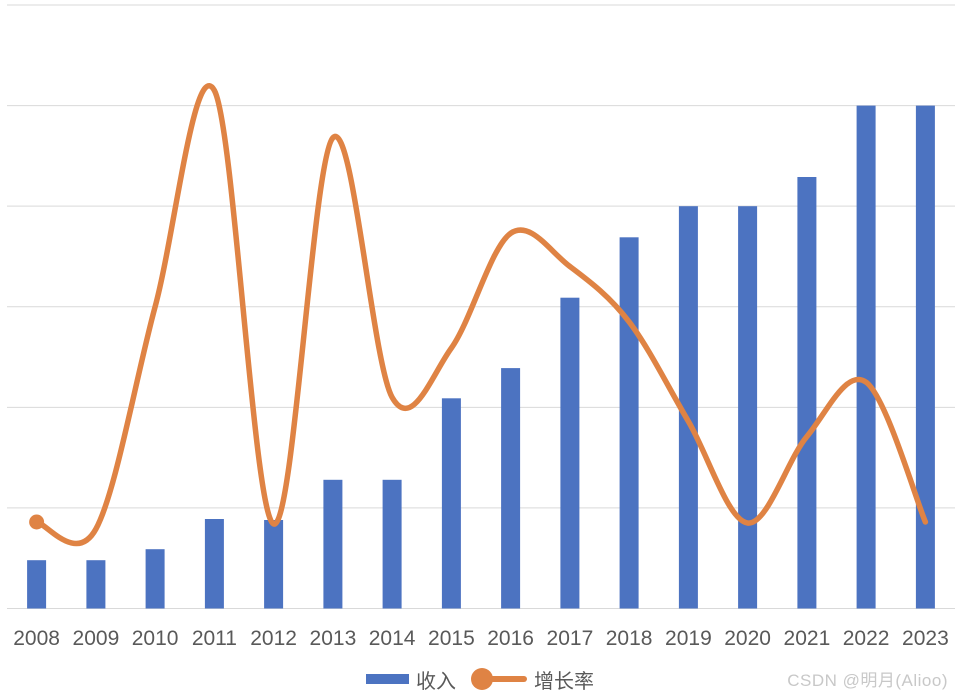 The image size is (960, 693). Describe the element at coordinates (866, 357) in the screenshot. I see `bar-2022` at that location.